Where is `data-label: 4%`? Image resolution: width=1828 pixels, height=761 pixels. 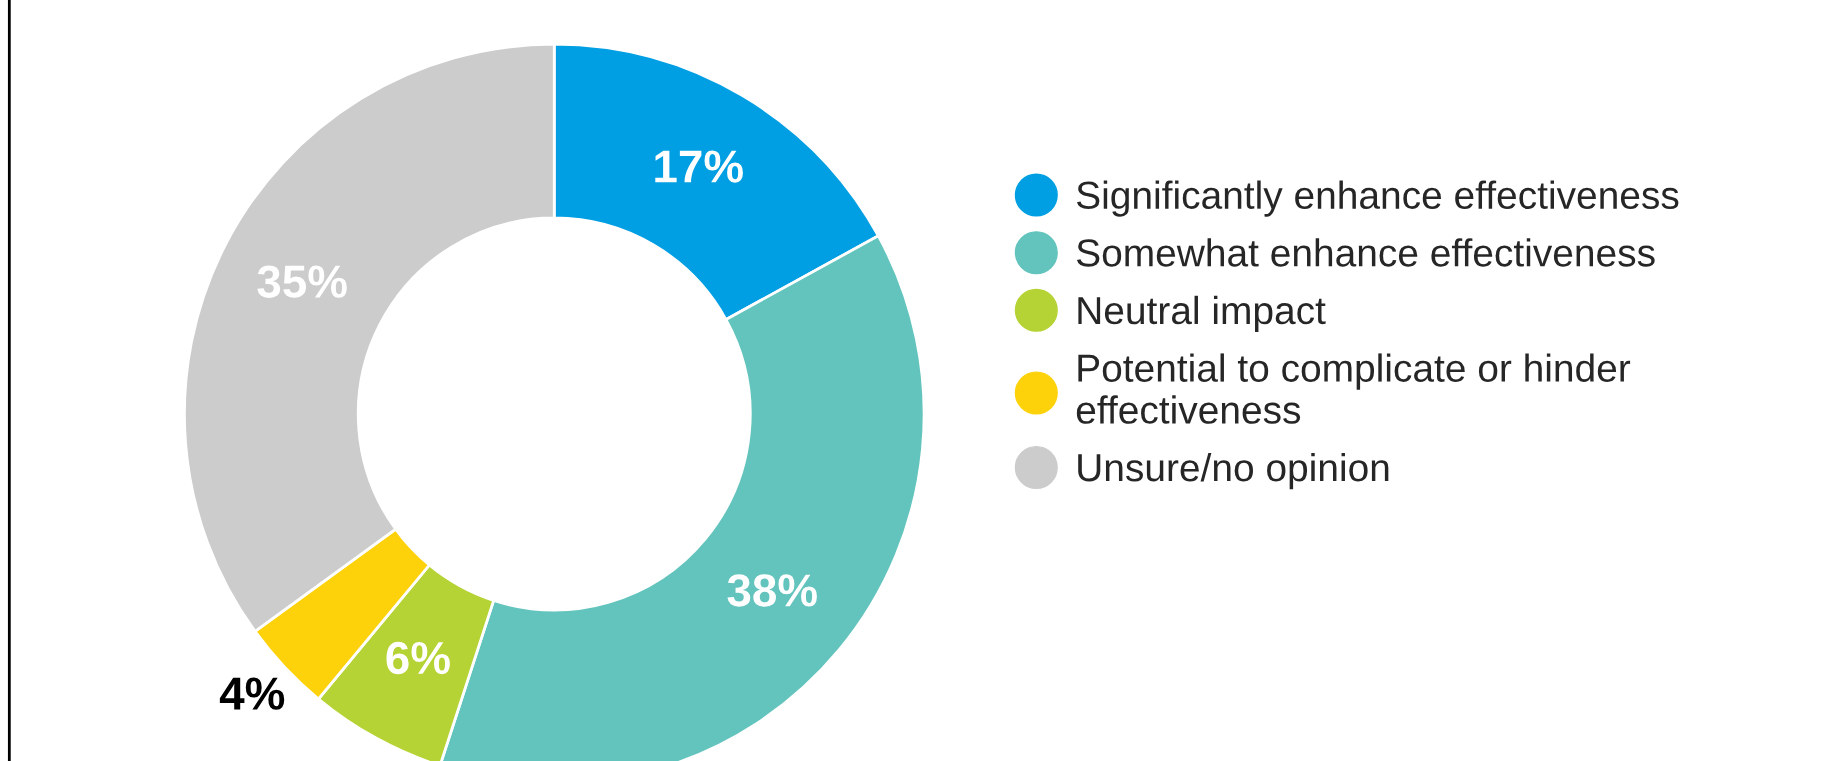 data-label: 4% is located at coordinates (252, 693).